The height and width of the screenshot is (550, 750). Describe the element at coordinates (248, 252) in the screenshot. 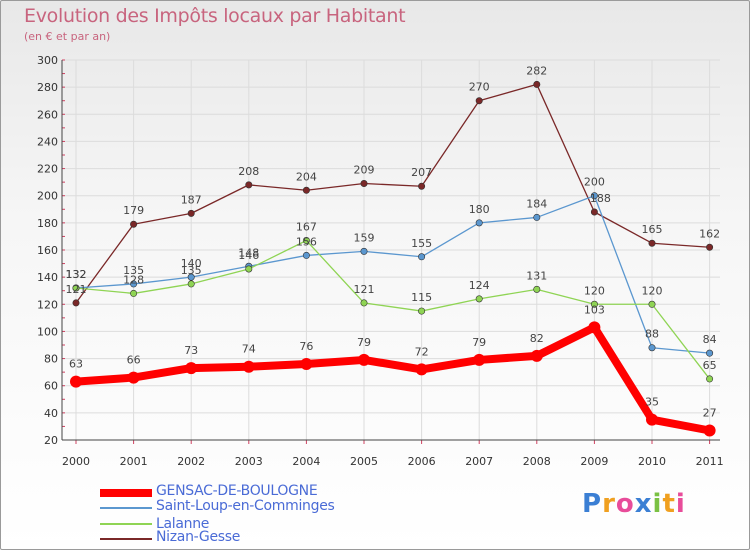

I see `data-label: 148` at that location.